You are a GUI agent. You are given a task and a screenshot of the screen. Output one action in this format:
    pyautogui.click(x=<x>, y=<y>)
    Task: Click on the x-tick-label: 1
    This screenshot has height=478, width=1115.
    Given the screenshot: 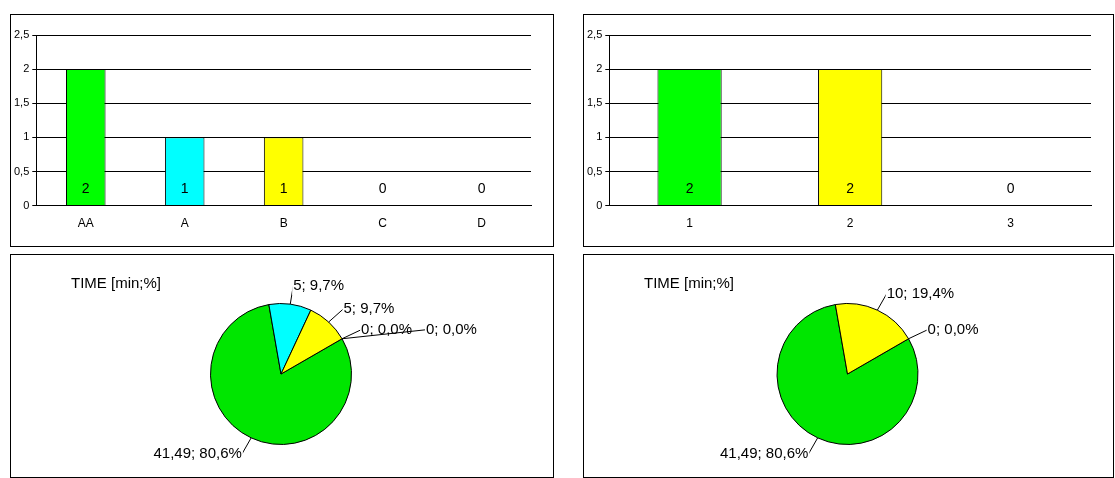 What is the action you would take?
    pyautogui.click(x=690, y=223)
    